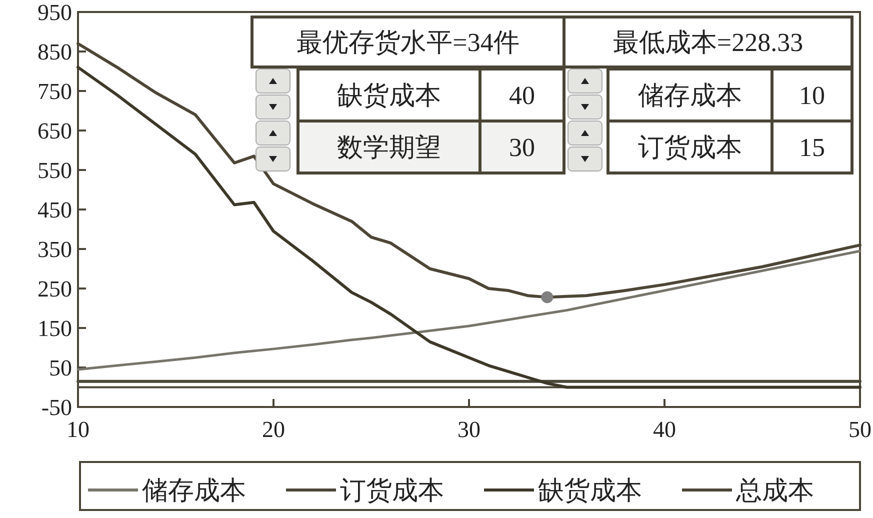 Image resolution: width=873 pixels, height=518 pixels. Describe the element at coordinates (408, 42) in the screenshot. I see `annotation: 最优存货水平=34件` at that location.